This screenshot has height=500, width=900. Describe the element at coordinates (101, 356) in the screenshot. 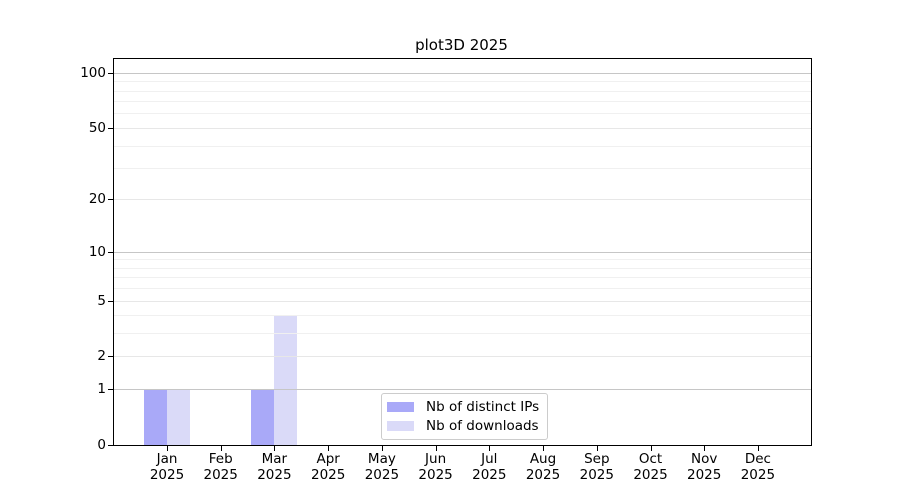

I see `y-axis-tick-label: 2` at that location.